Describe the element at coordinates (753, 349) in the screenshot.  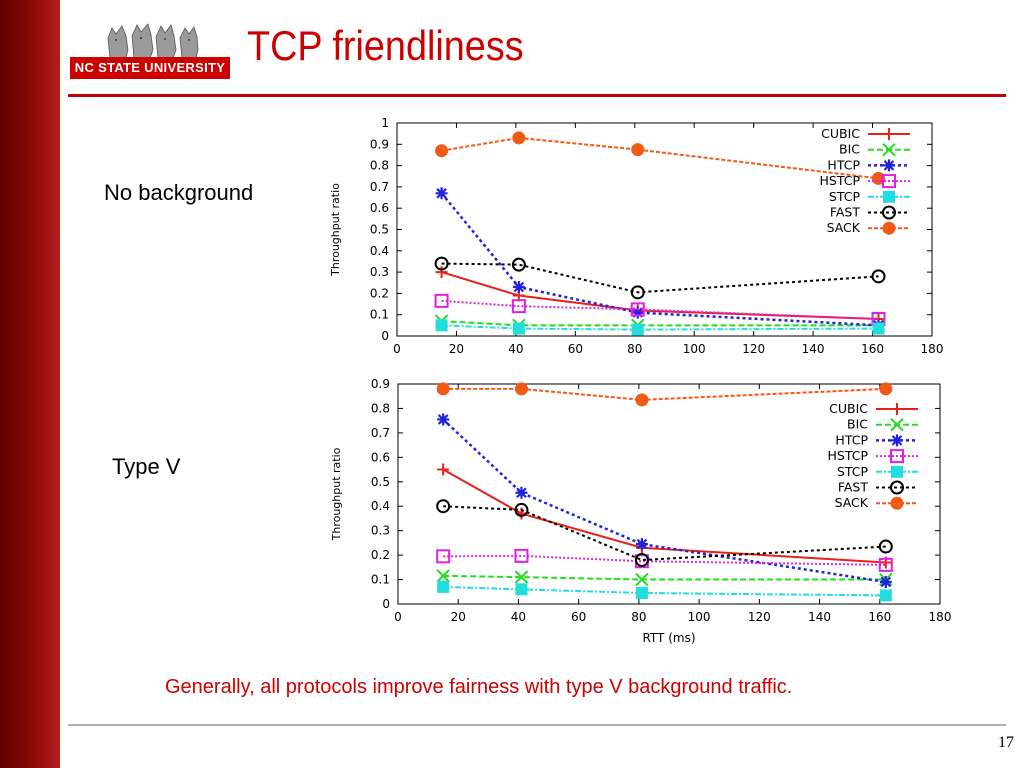
I see `x-tick-label: 120` at that location.